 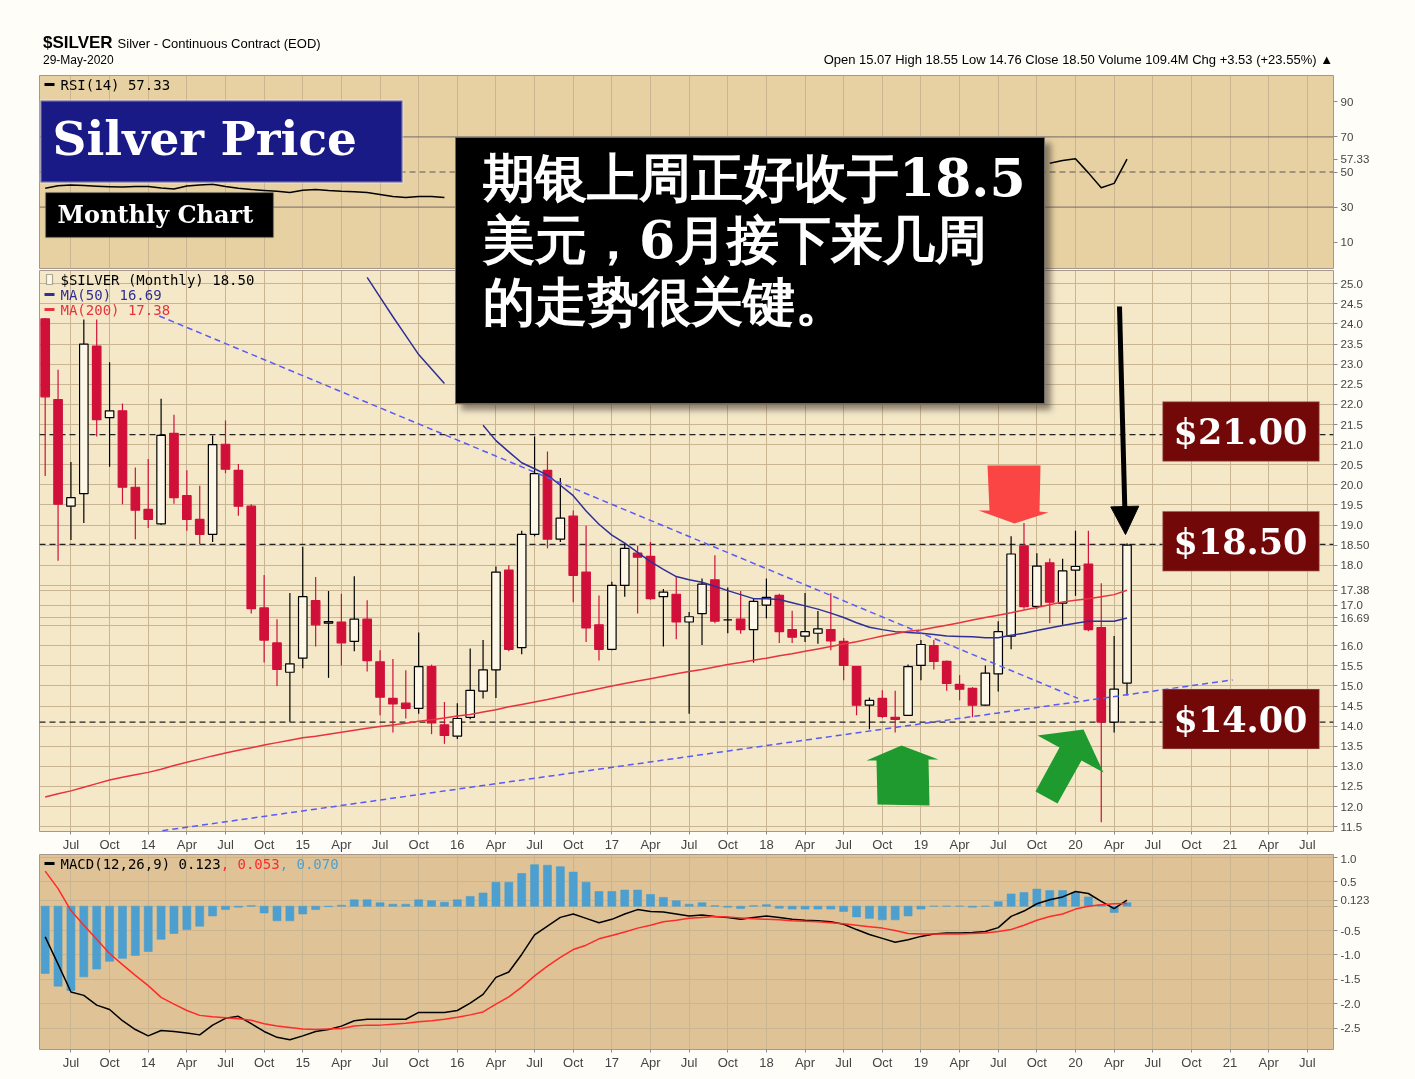 I want to click on legend-label: $SILVER (Monthly) 18.50, so click(x=157, y=279).